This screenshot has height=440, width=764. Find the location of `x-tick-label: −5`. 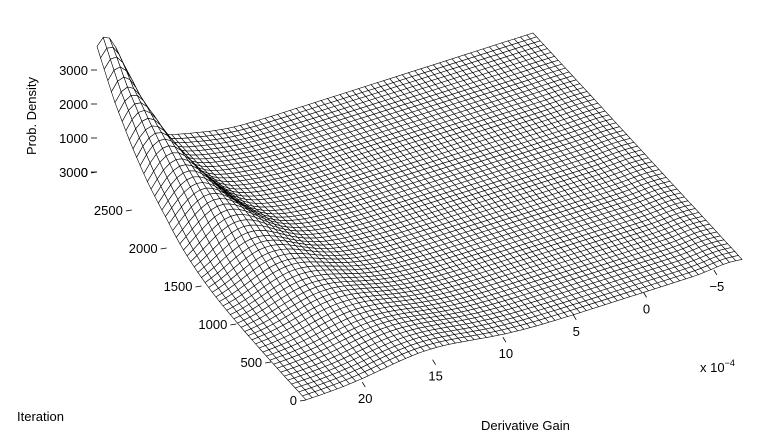

x-tick-label: −5 is located at coordinates (716, 286).